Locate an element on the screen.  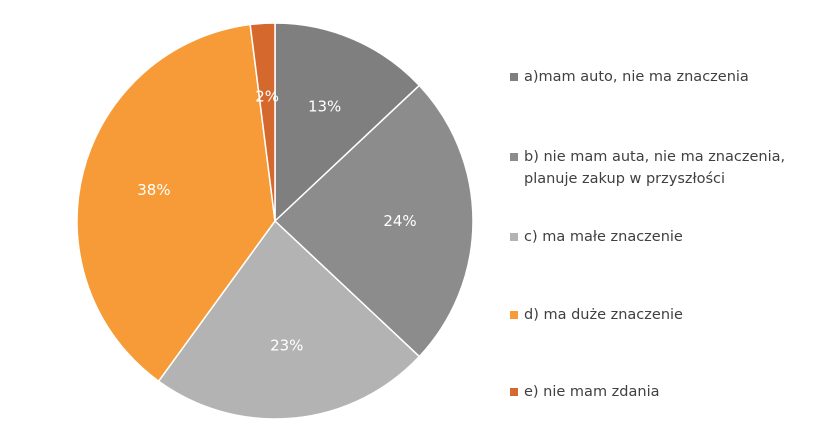
legend-label: e) nie mam zdania is located at coordinates (592, 392).